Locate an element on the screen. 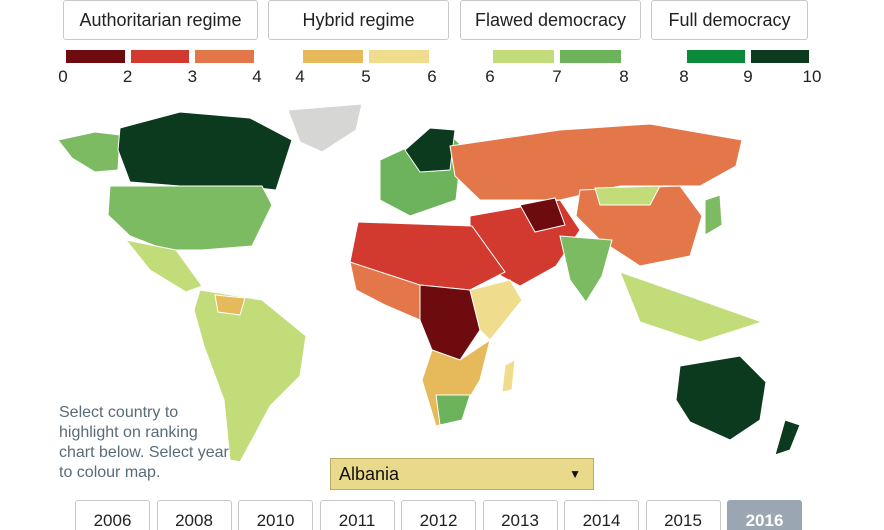 This screenshot has width=884, height=530. alaska is located at coordinates (89, 152).